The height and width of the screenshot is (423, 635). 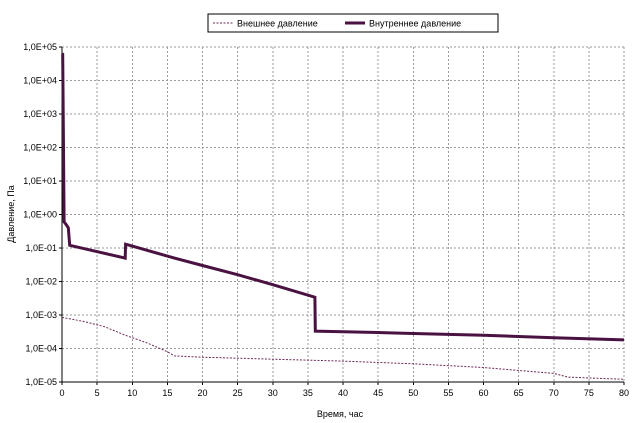 I want to click on y-tick-label: 1,0E+02, so click(x=40, y=148).